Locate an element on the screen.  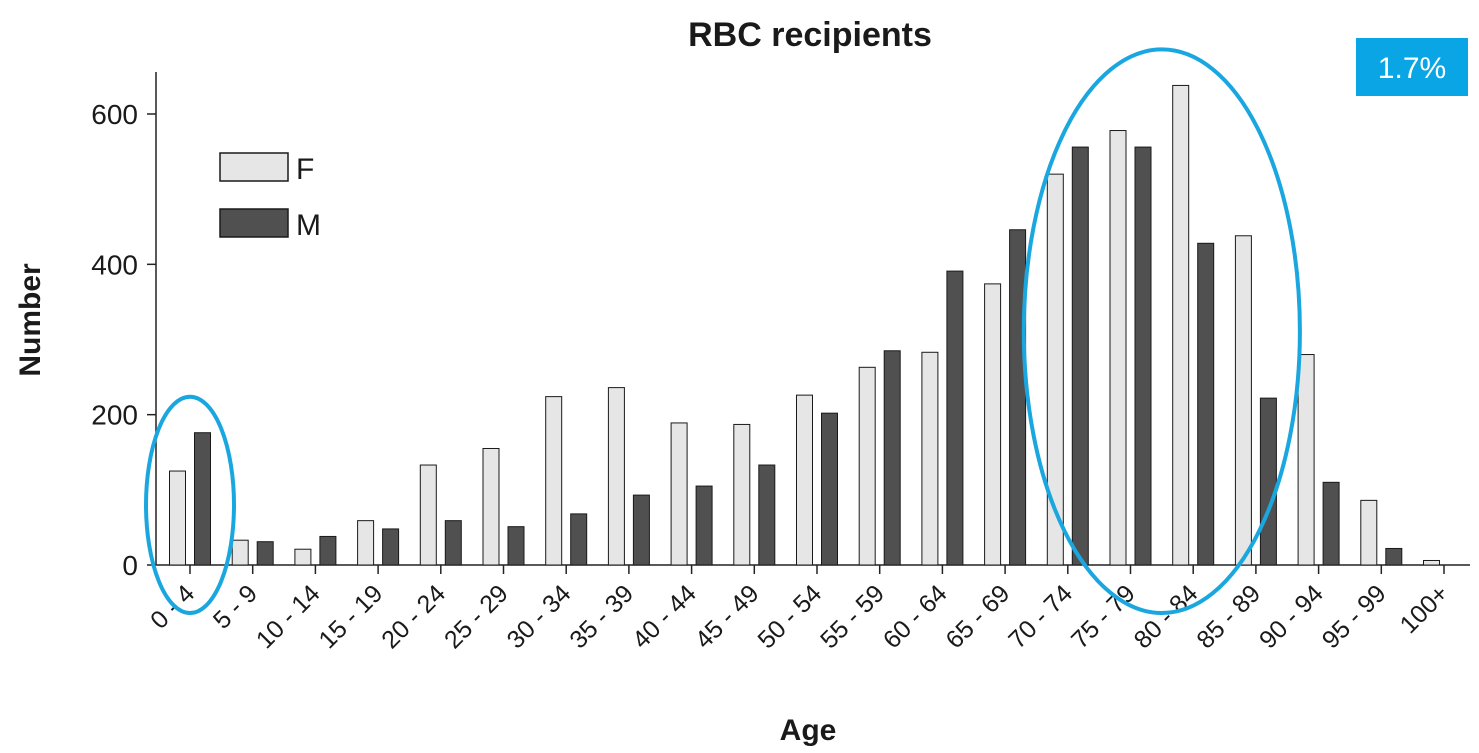
x-tick-label: 85 - 89 is located at coordinates (1228, 616).